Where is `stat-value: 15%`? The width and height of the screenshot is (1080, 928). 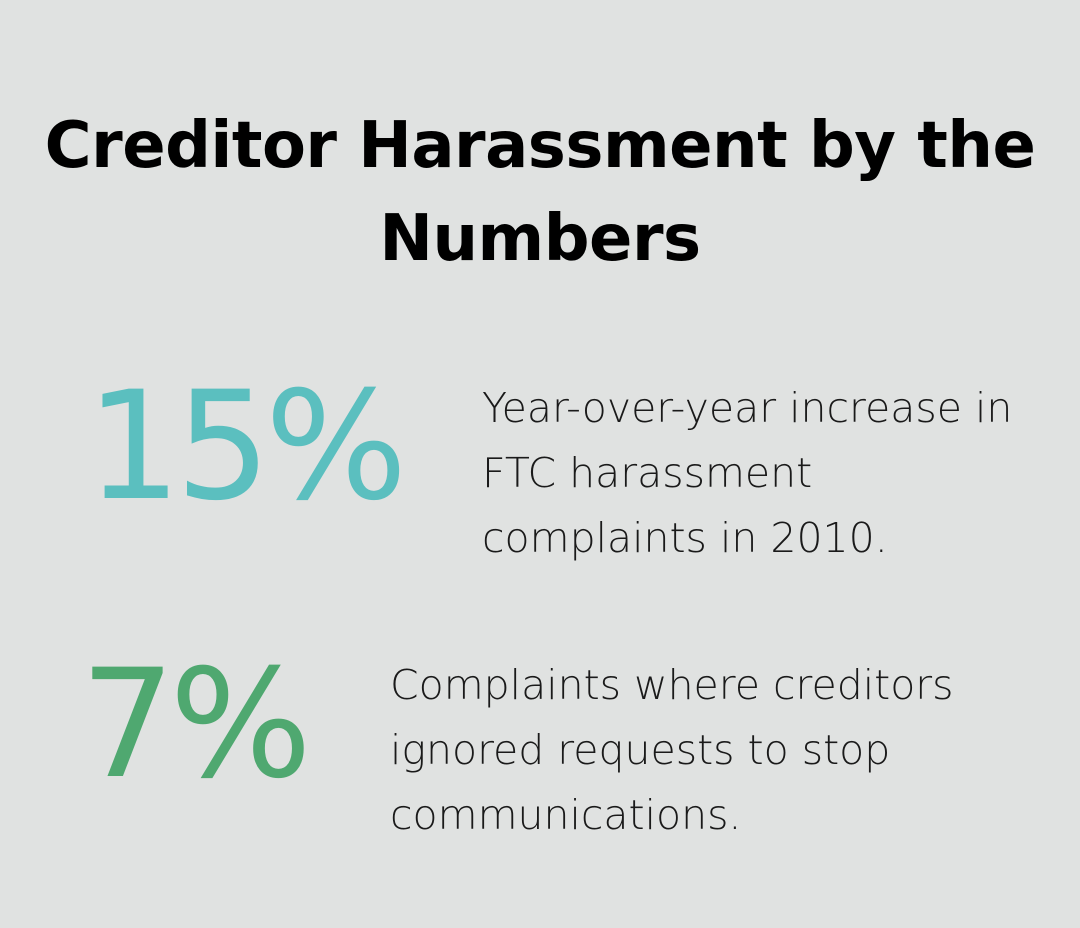
stat-value: 15% is located at coordinates (246, 447).